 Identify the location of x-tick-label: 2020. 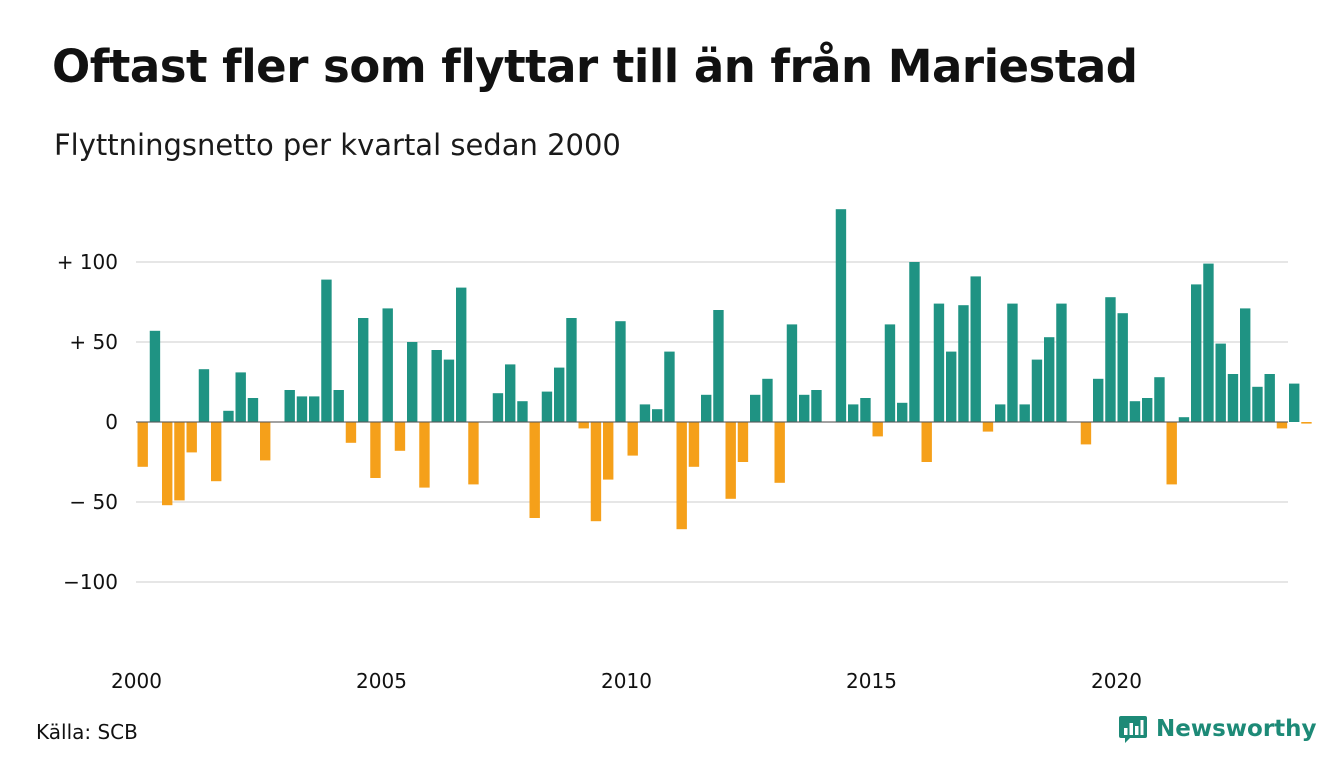
(1116, 681).